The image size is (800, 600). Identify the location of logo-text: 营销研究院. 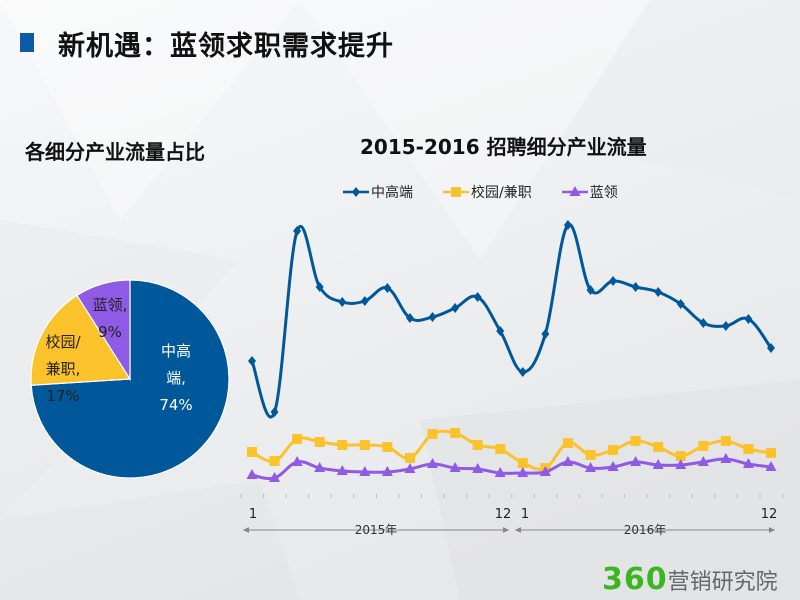
(722, 582).